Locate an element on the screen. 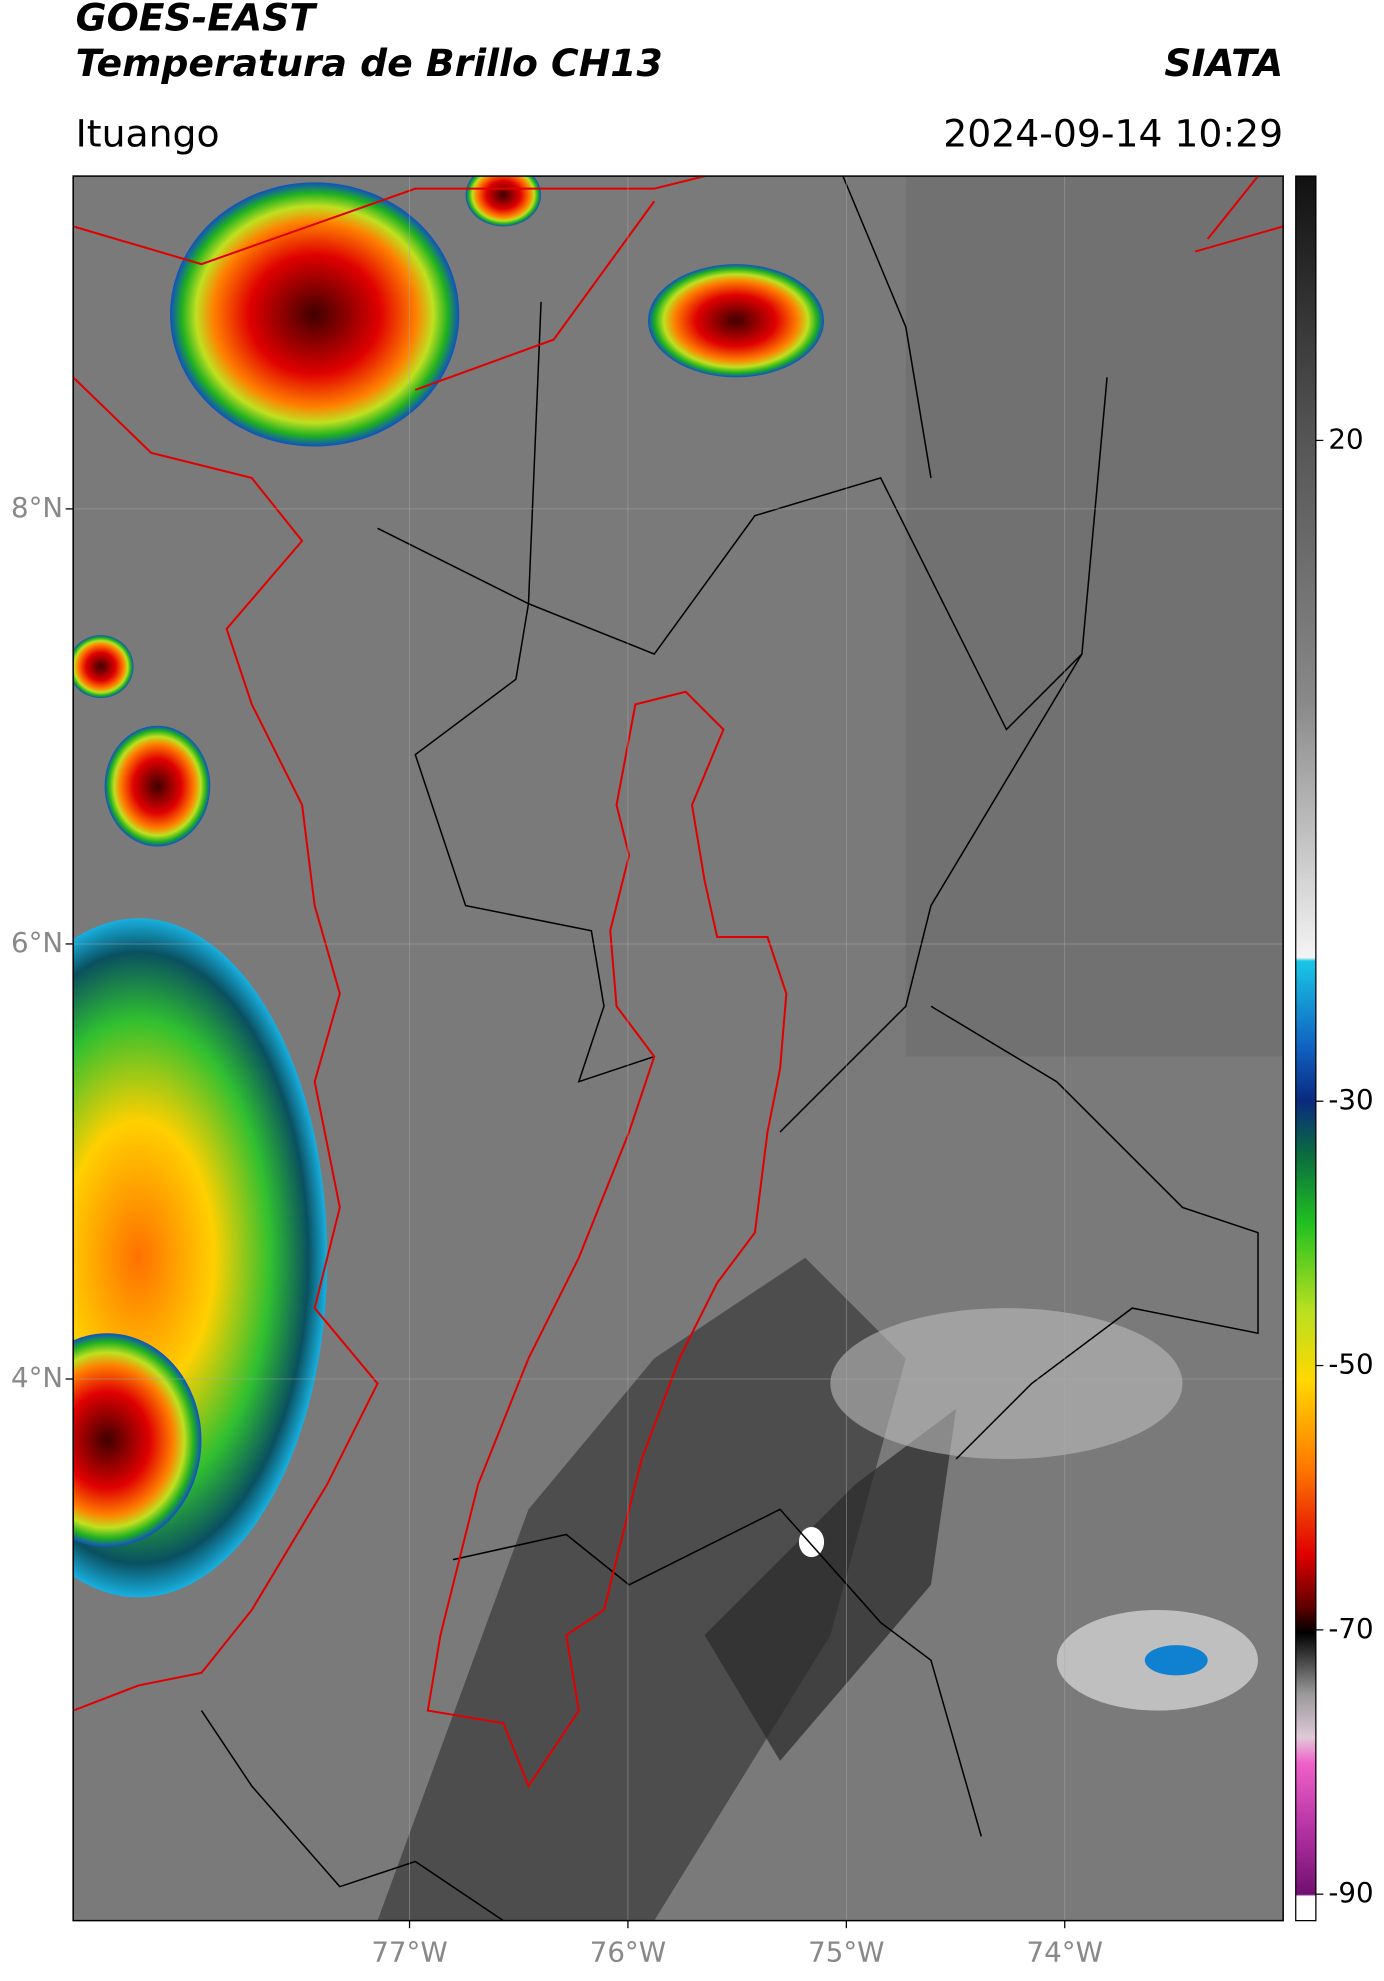 The width and height of the screenshot is (1384, 1981). datetime: 2024-09-14 10:29 is located at coordinates (1113, 133).